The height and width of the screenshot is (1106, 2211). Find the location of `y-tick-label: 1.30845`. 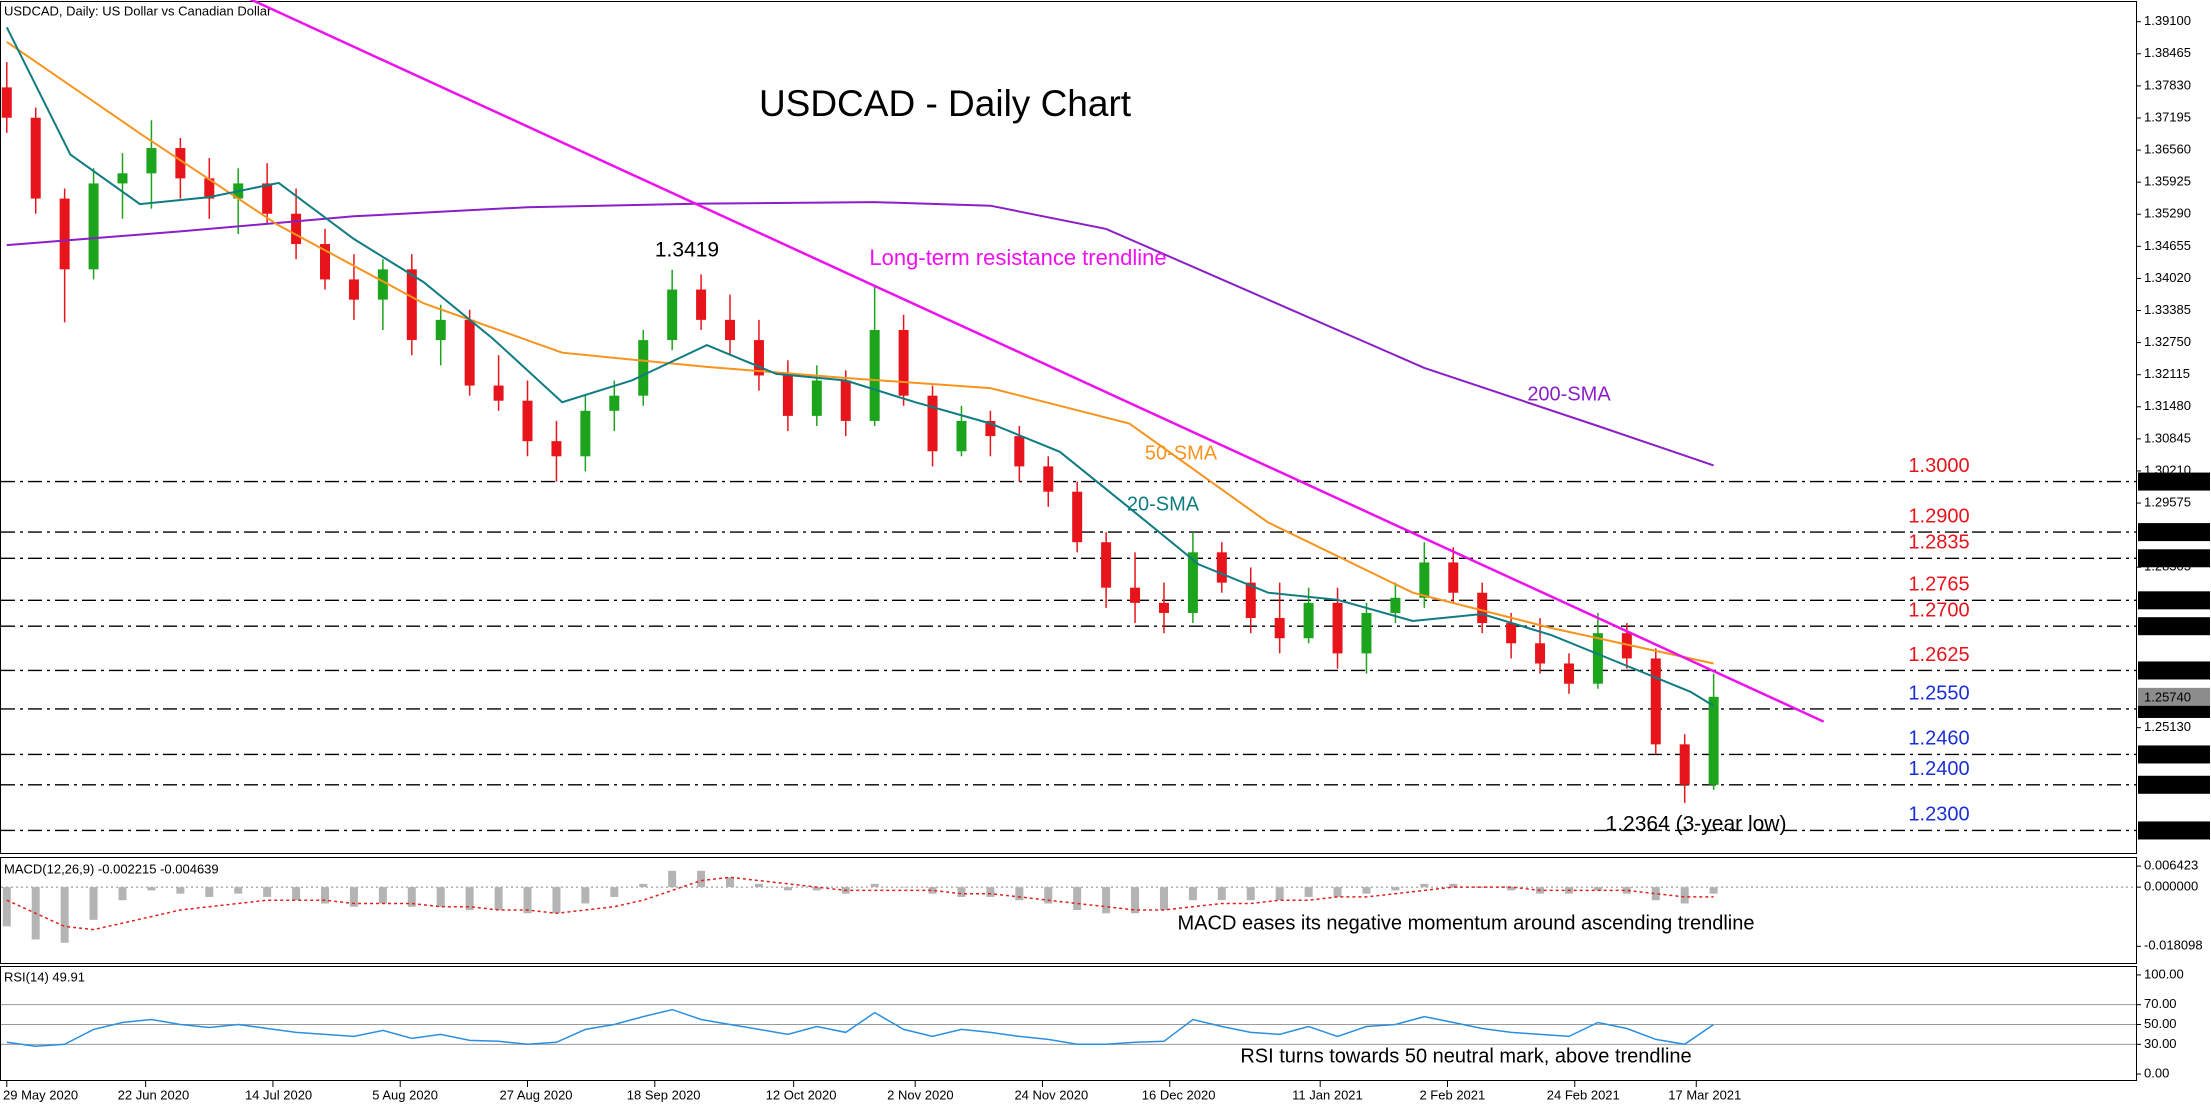

y-tick-label: 1.30845 is located at coordinates (2167, 437).